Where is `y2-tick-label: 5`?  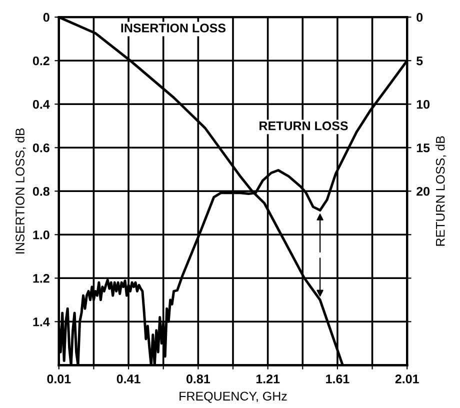
y2-tick-label: 5 is located at coordinates (419, 61).